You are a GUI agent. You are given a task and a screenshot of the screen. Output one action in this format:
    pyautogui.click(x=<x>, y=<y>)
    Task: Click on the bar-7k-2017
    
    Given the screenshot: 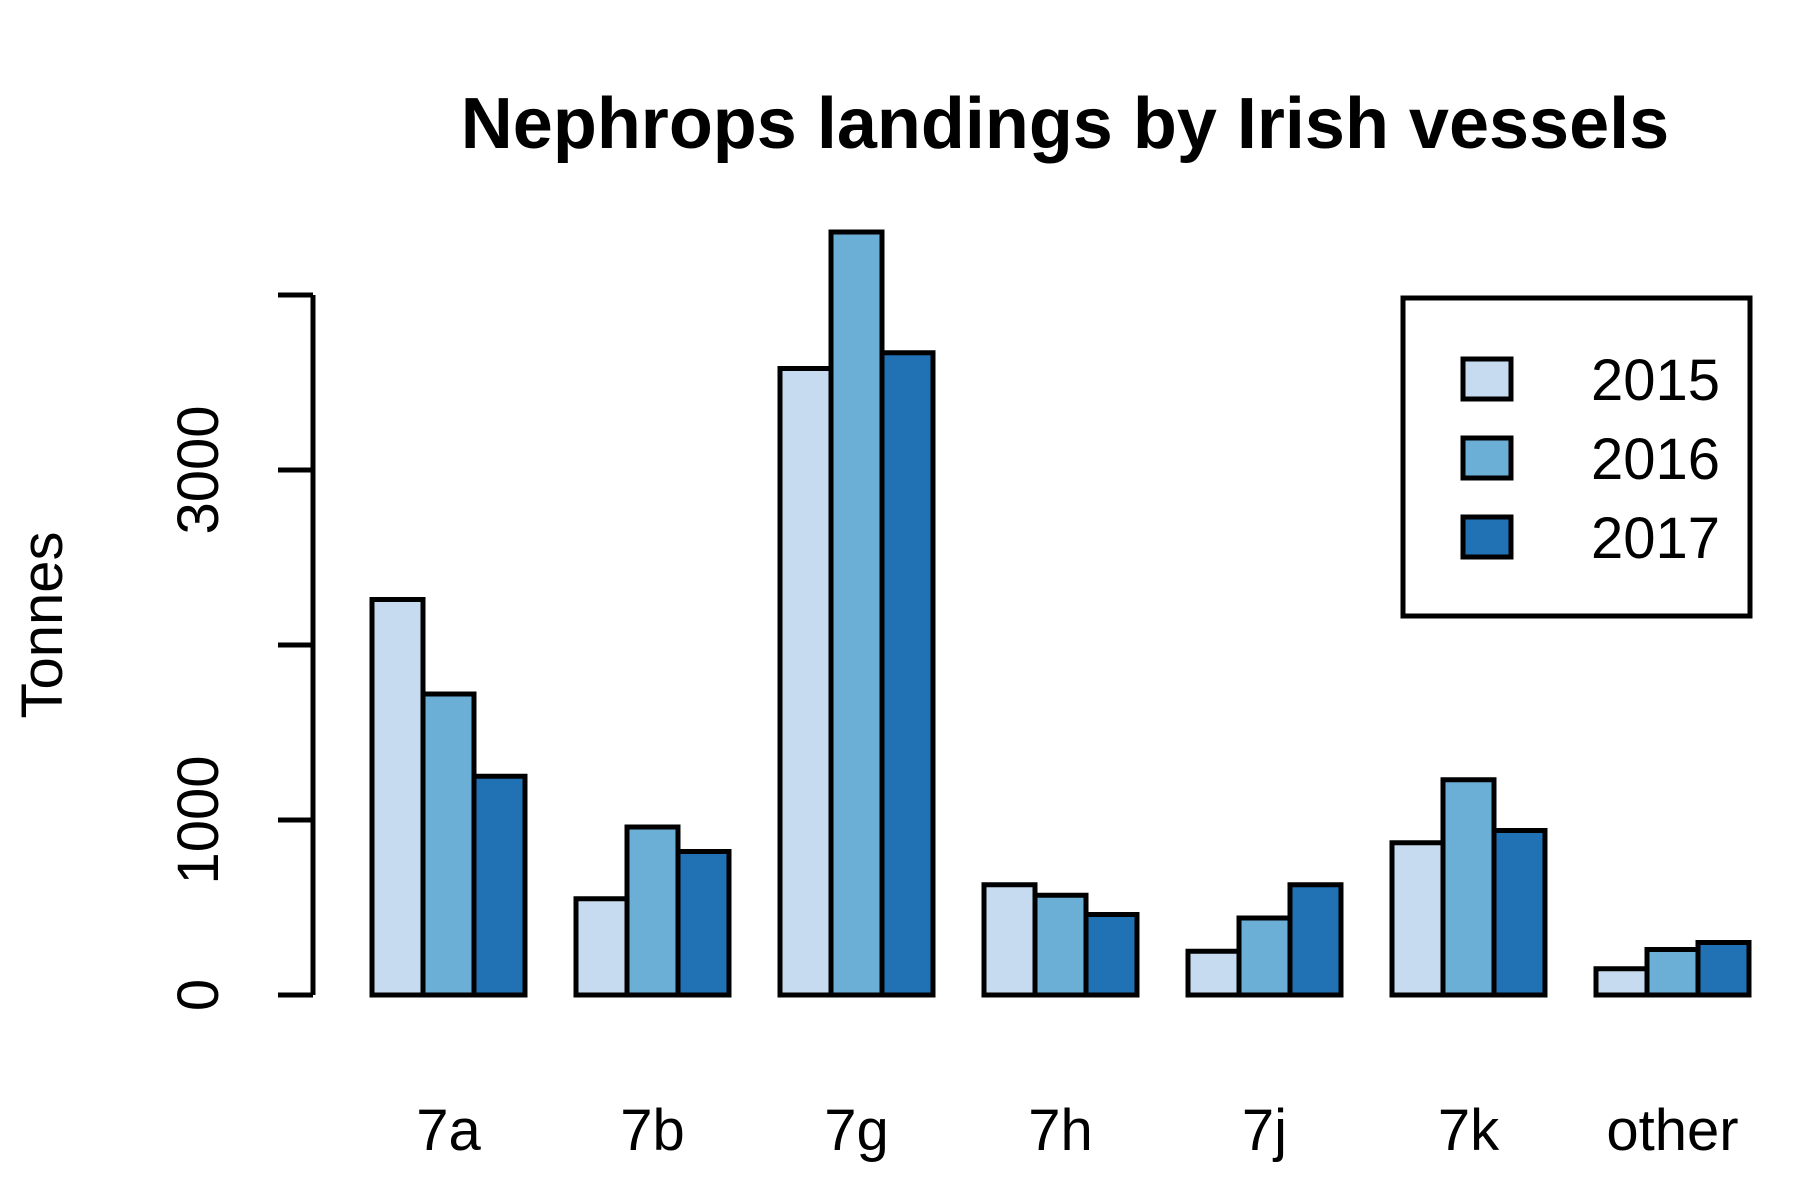 What is the action you would take?
    pyautogui.click(x=1519, y=913)
    